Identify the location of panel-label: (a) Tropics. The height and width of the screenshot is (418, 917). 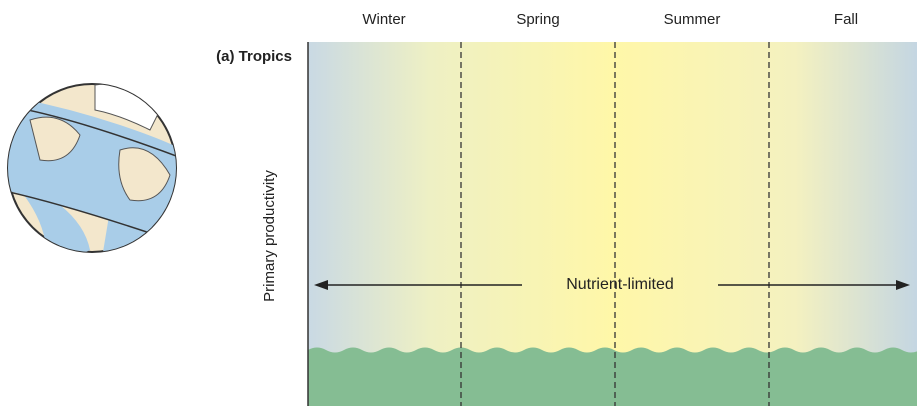
(254, 56).